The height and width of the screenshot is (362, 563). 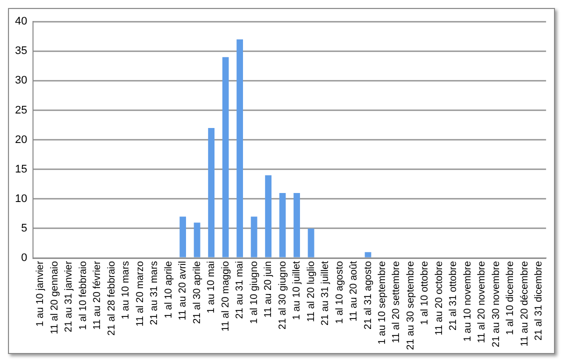 What do you see at coordinates (482, 302) in the screenshot?
I see `x-tick-label: 11 al 20 novembre` at bounding box center [482, 302].